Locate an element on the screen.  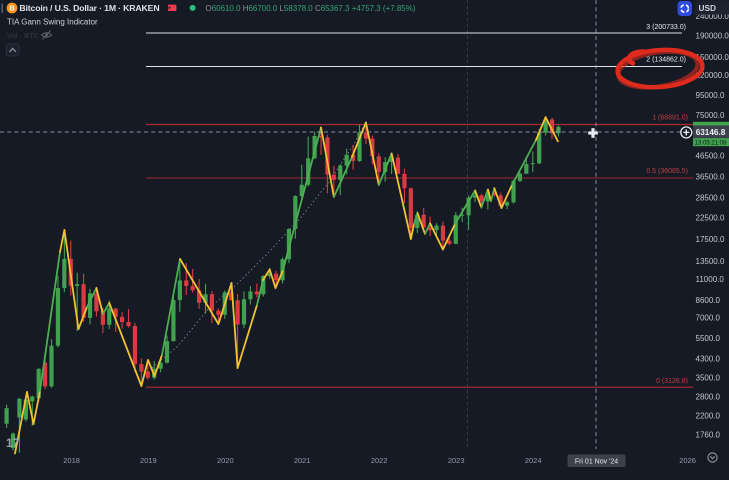
svg-text: 5500.0 is located at coordinates (708, 338).